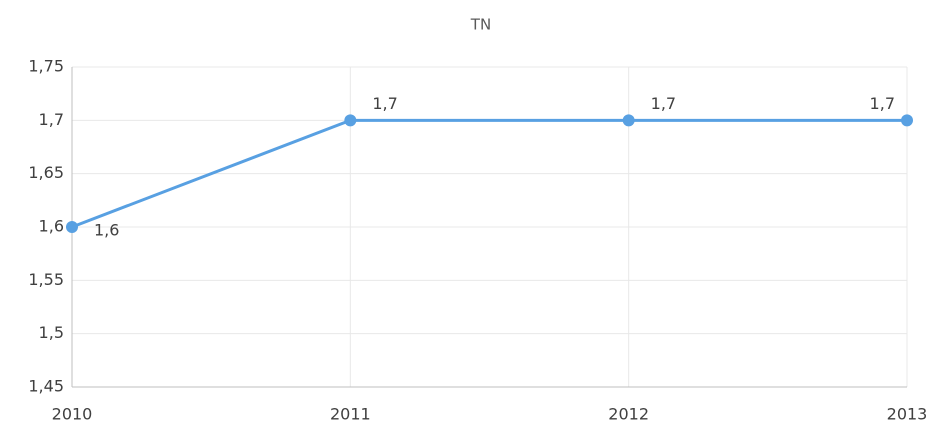 The width and height of the screenshot is (936, 425). What do you see at coordinates (72, 414) in the screenshot?
I see `x-tick-label: 2010` at bounding box center [72, 414].